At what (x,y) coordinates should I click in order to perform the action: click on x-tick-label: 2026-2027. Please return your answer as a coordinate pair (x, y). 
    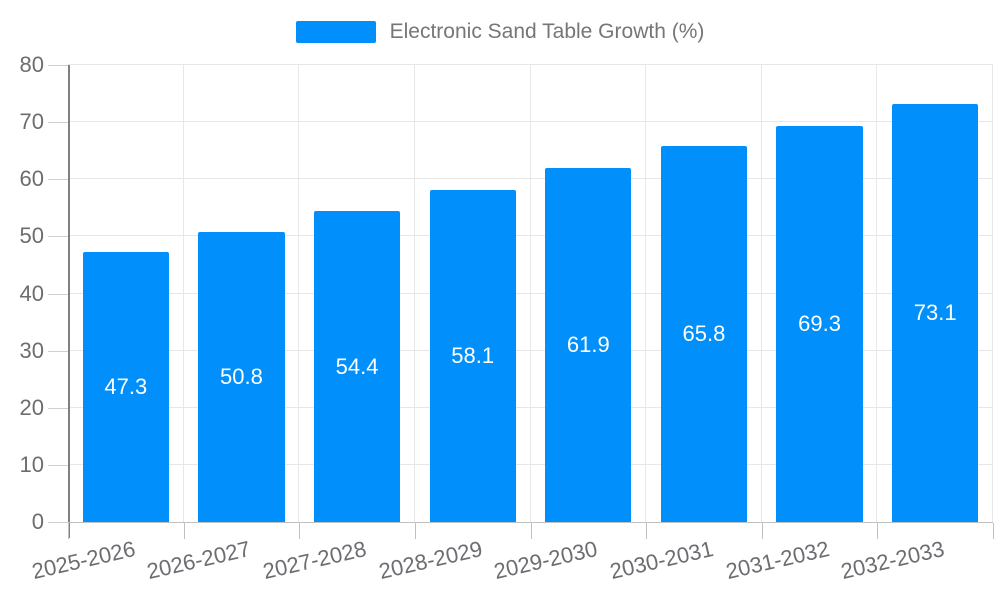
    Looking at the image, I should click on (199, 560).